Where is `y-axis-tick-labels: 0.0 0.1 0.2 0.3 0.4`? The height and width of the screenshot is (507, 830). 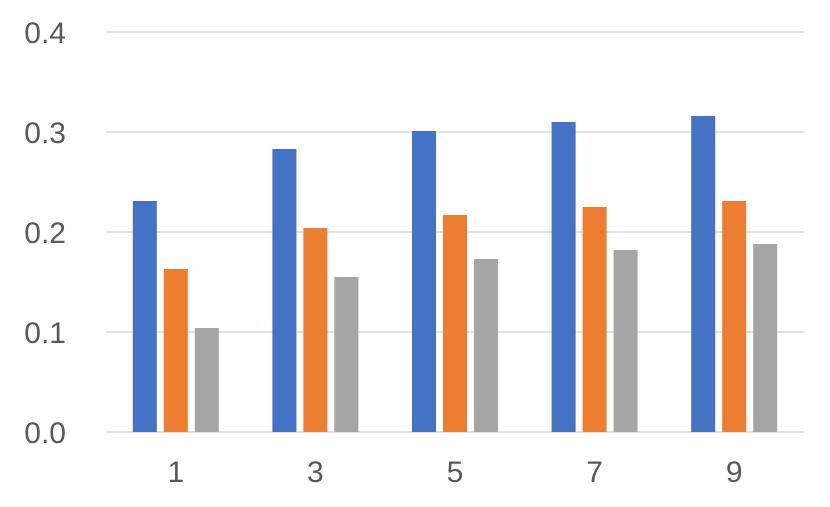 y-axis-tick-labels: 0.0 0.1 0.2 0.3 0.4 is located at coordinates (45, 233).